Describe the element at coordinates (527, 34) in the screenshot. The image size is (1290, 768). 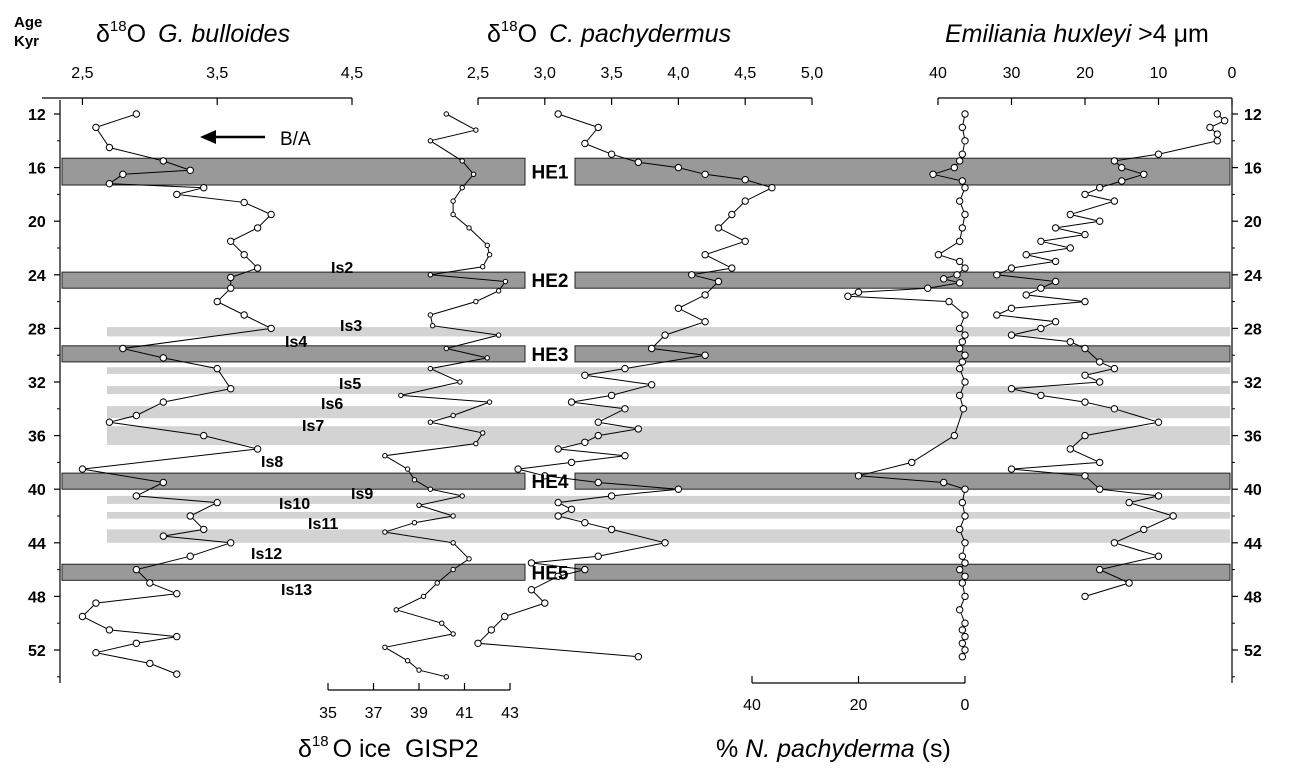
I see `pachydermus-o: O` at that location.